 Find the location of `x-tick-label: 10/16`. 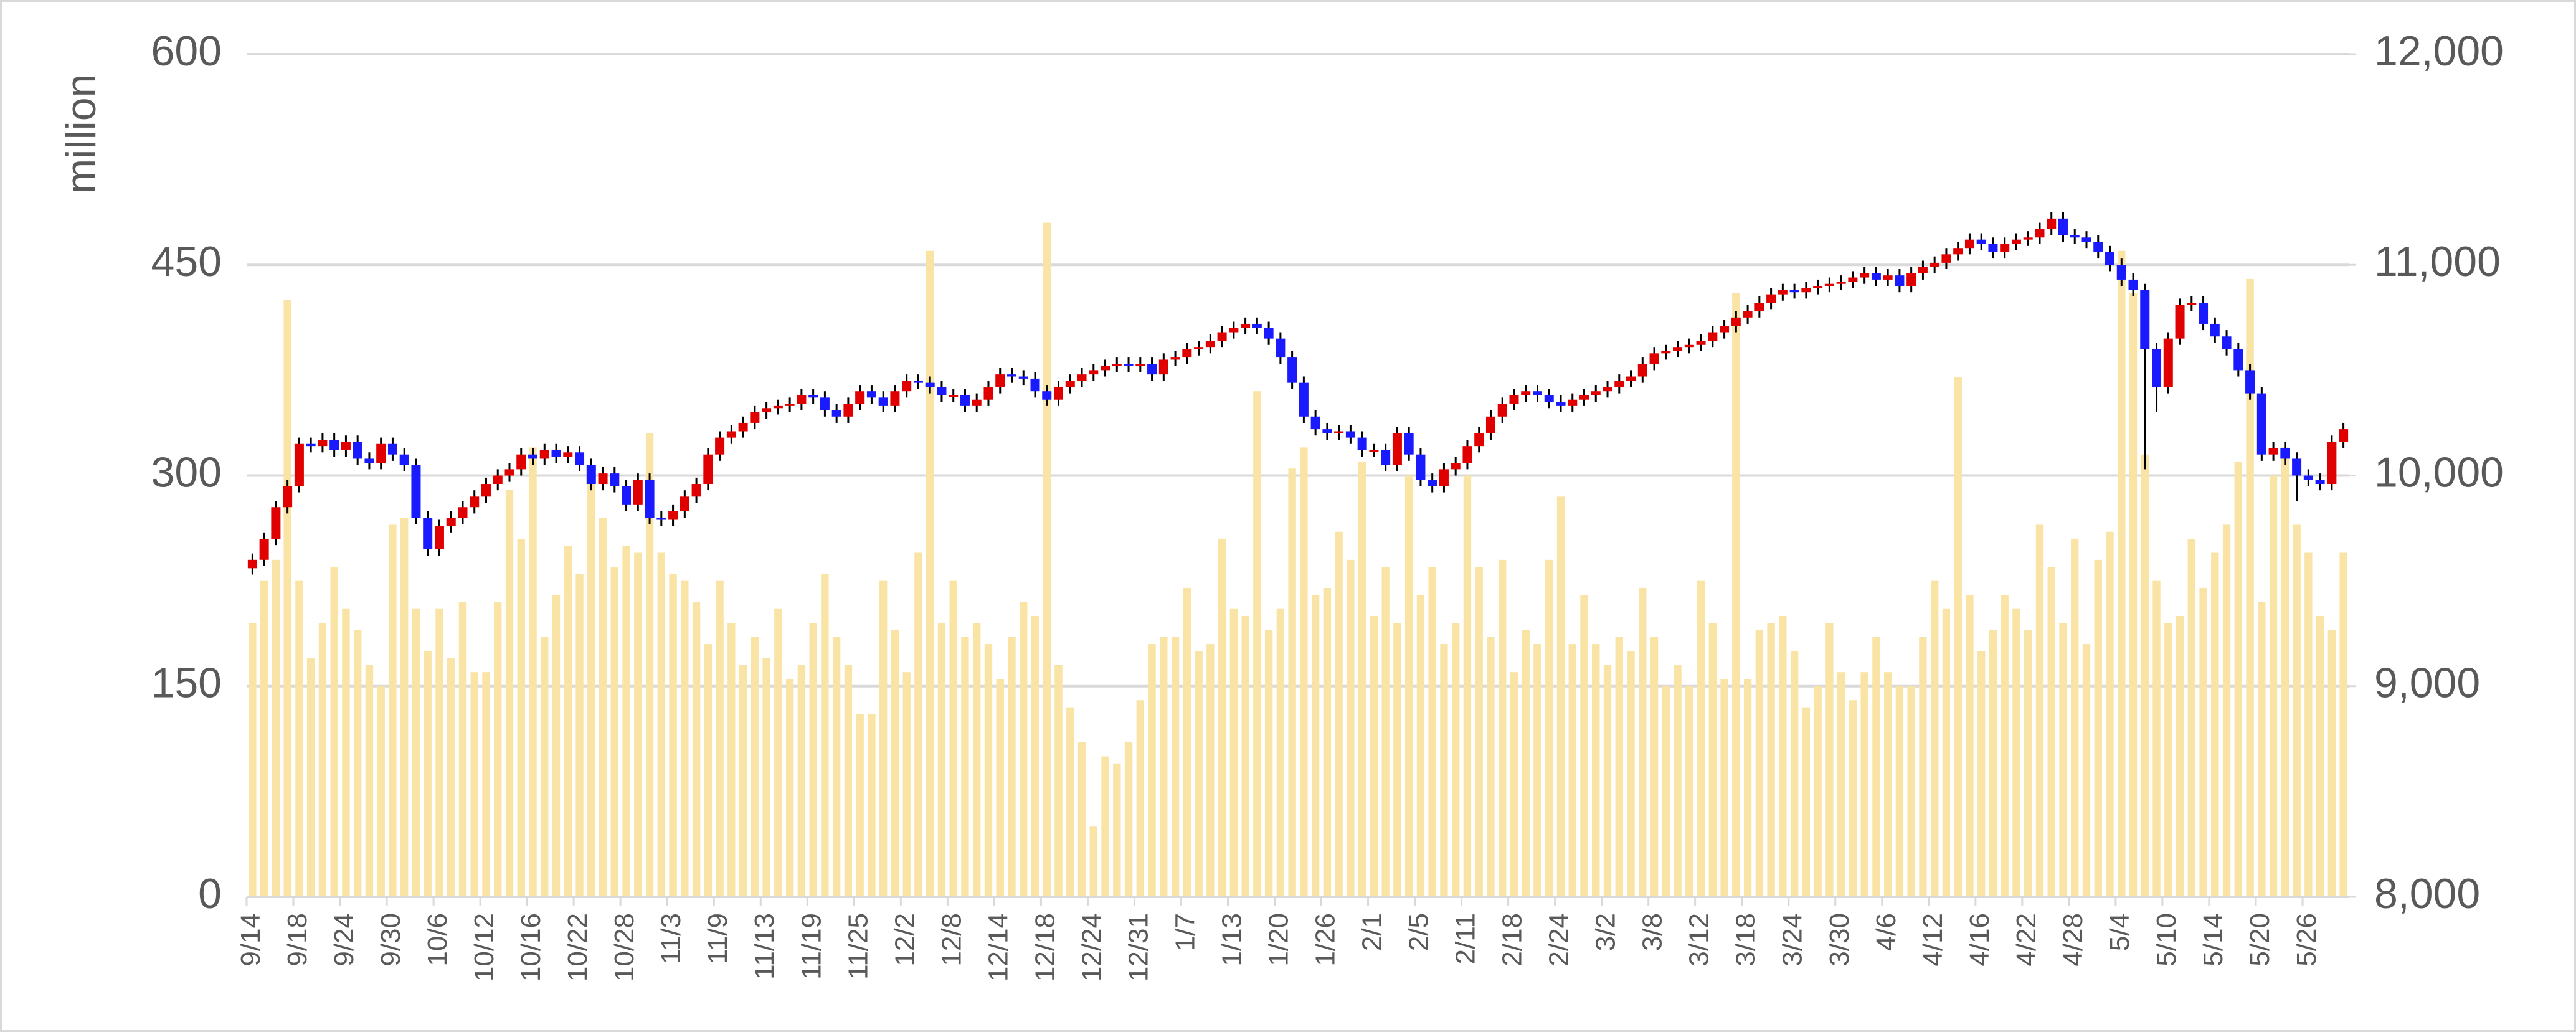

x-tick-label: 10/16 is located at coordinates (531, 947).